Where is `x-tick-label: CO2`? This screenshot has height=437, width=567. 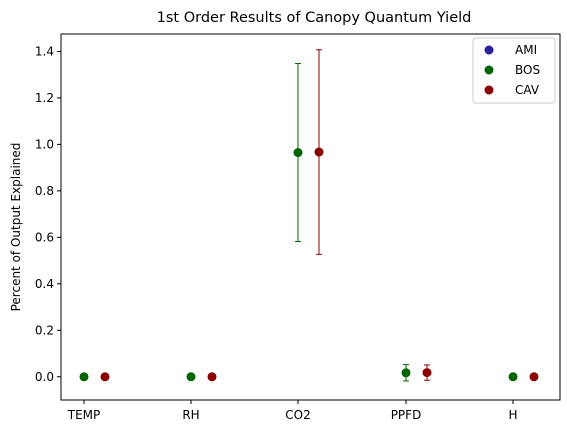
x-tick-label: CO2 is located at coordinates (297, 415).